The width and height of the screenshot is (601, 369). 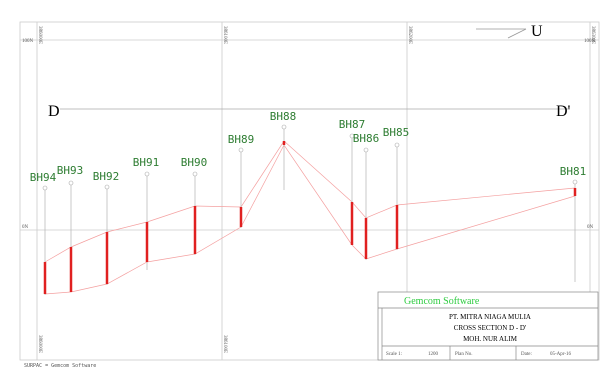 What do you see at coordinates (501, 33) in the screenshot?
I see `north-arrow` at bounding box center [501, 33].